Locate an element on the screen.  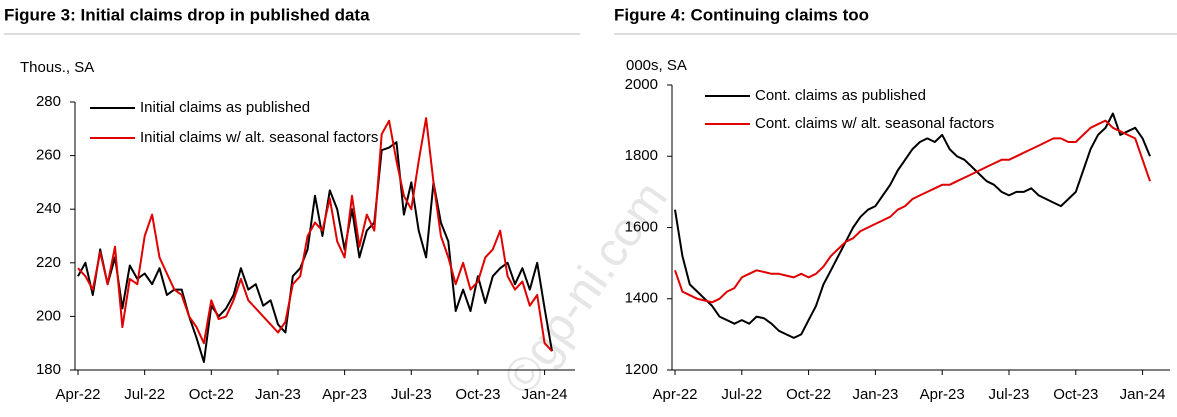
y-tick-label: 180 is located at coordinates (48, 369).